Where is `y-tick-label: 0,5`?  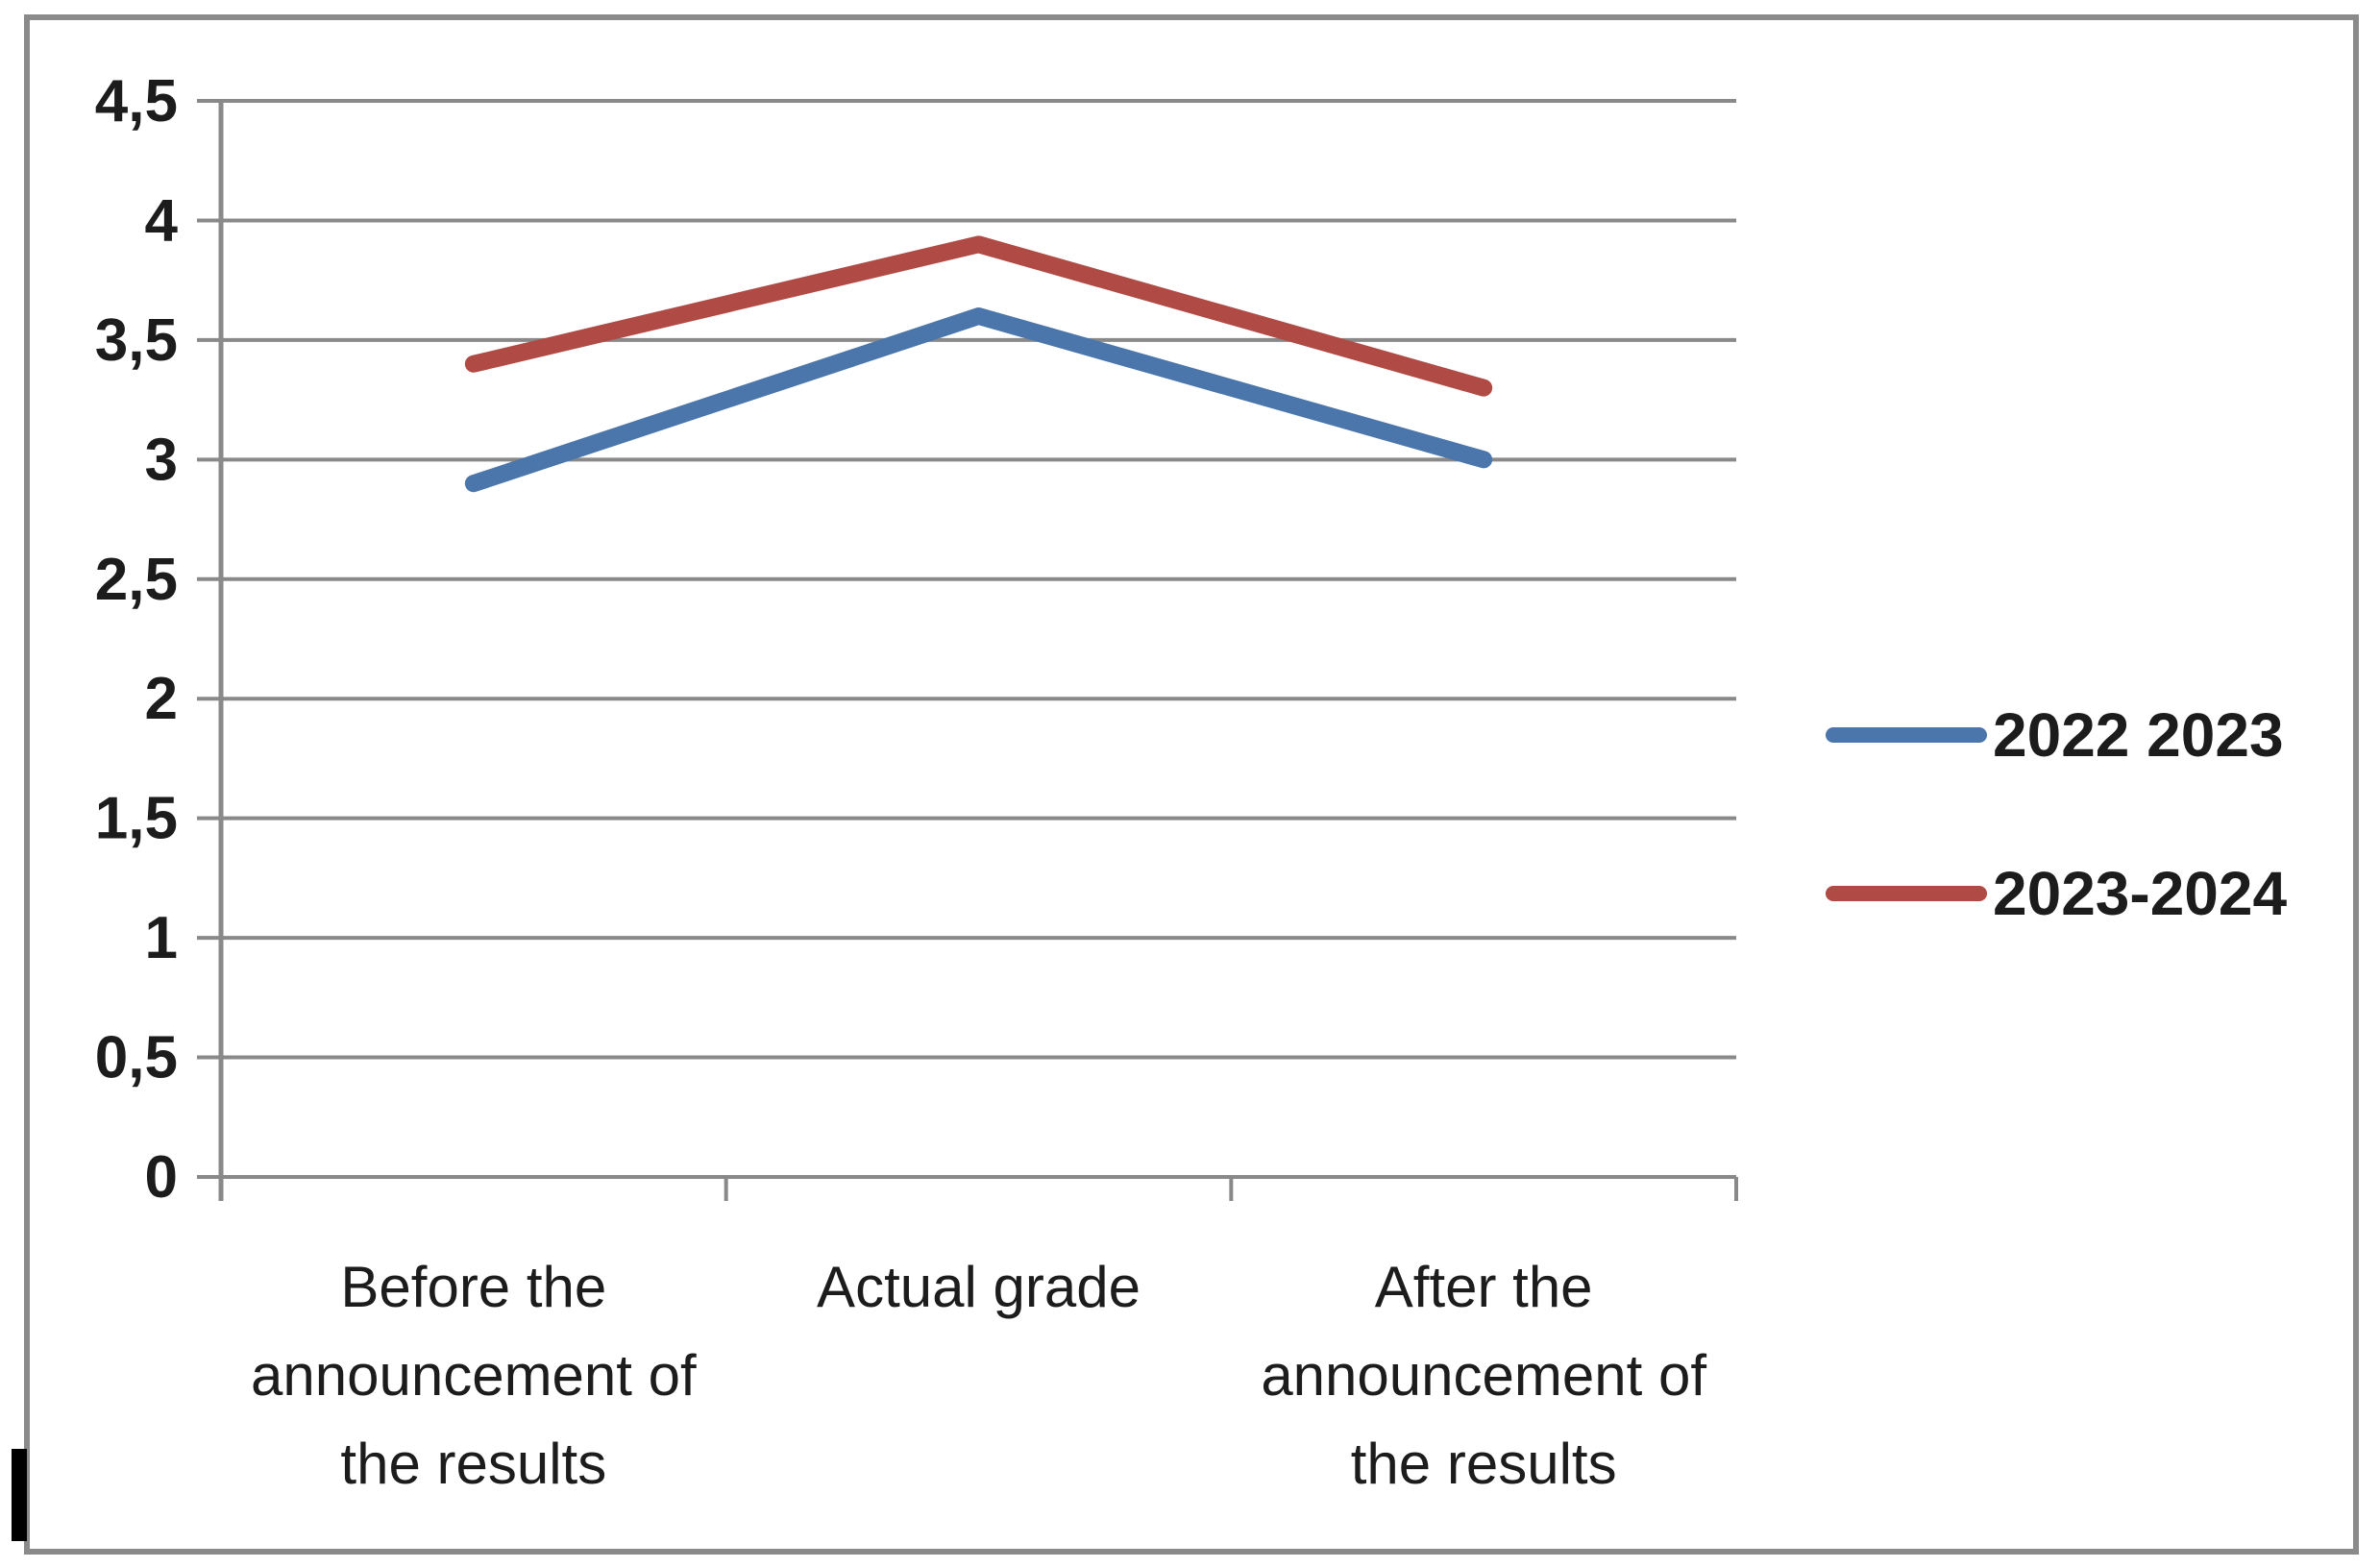 y-tick-label: 0,5 is located at coordinates (136, 1058).